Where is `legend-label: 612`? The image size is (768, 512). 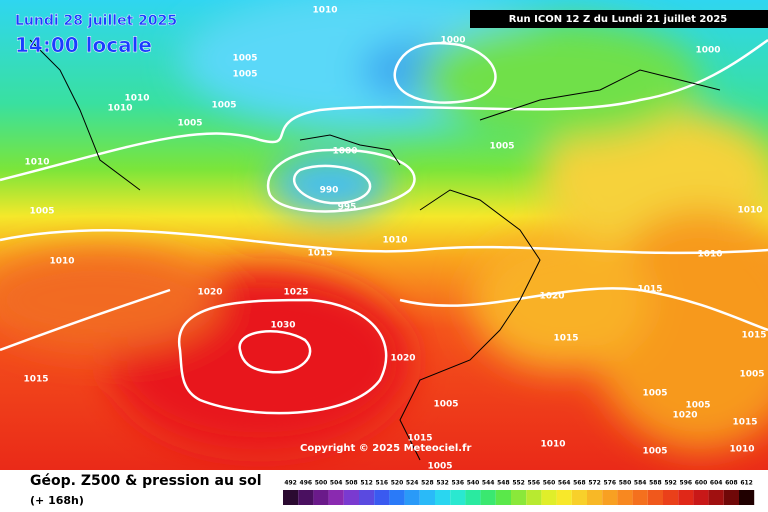
legend-label: 612 is located at coordinates (746, 483).